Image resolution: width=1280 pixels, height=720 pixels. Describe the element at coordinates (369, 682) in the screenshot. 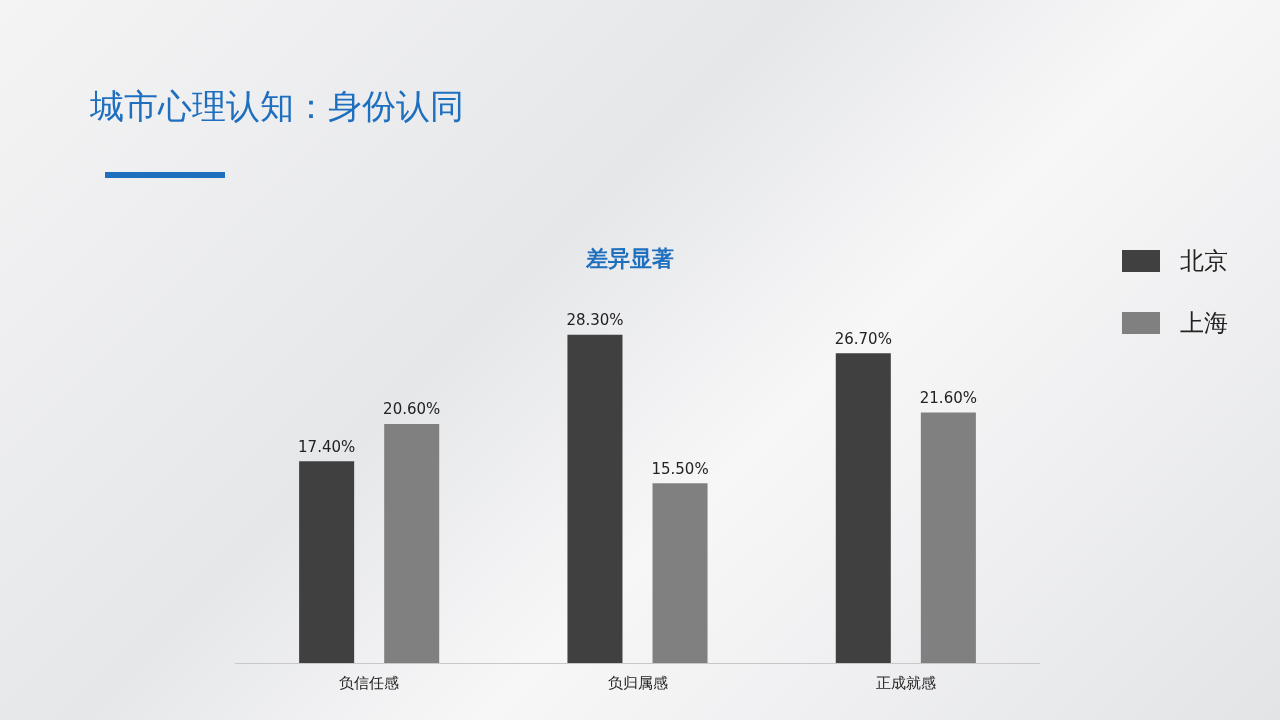

I see `x-tick-label: 负信任感` at that location.